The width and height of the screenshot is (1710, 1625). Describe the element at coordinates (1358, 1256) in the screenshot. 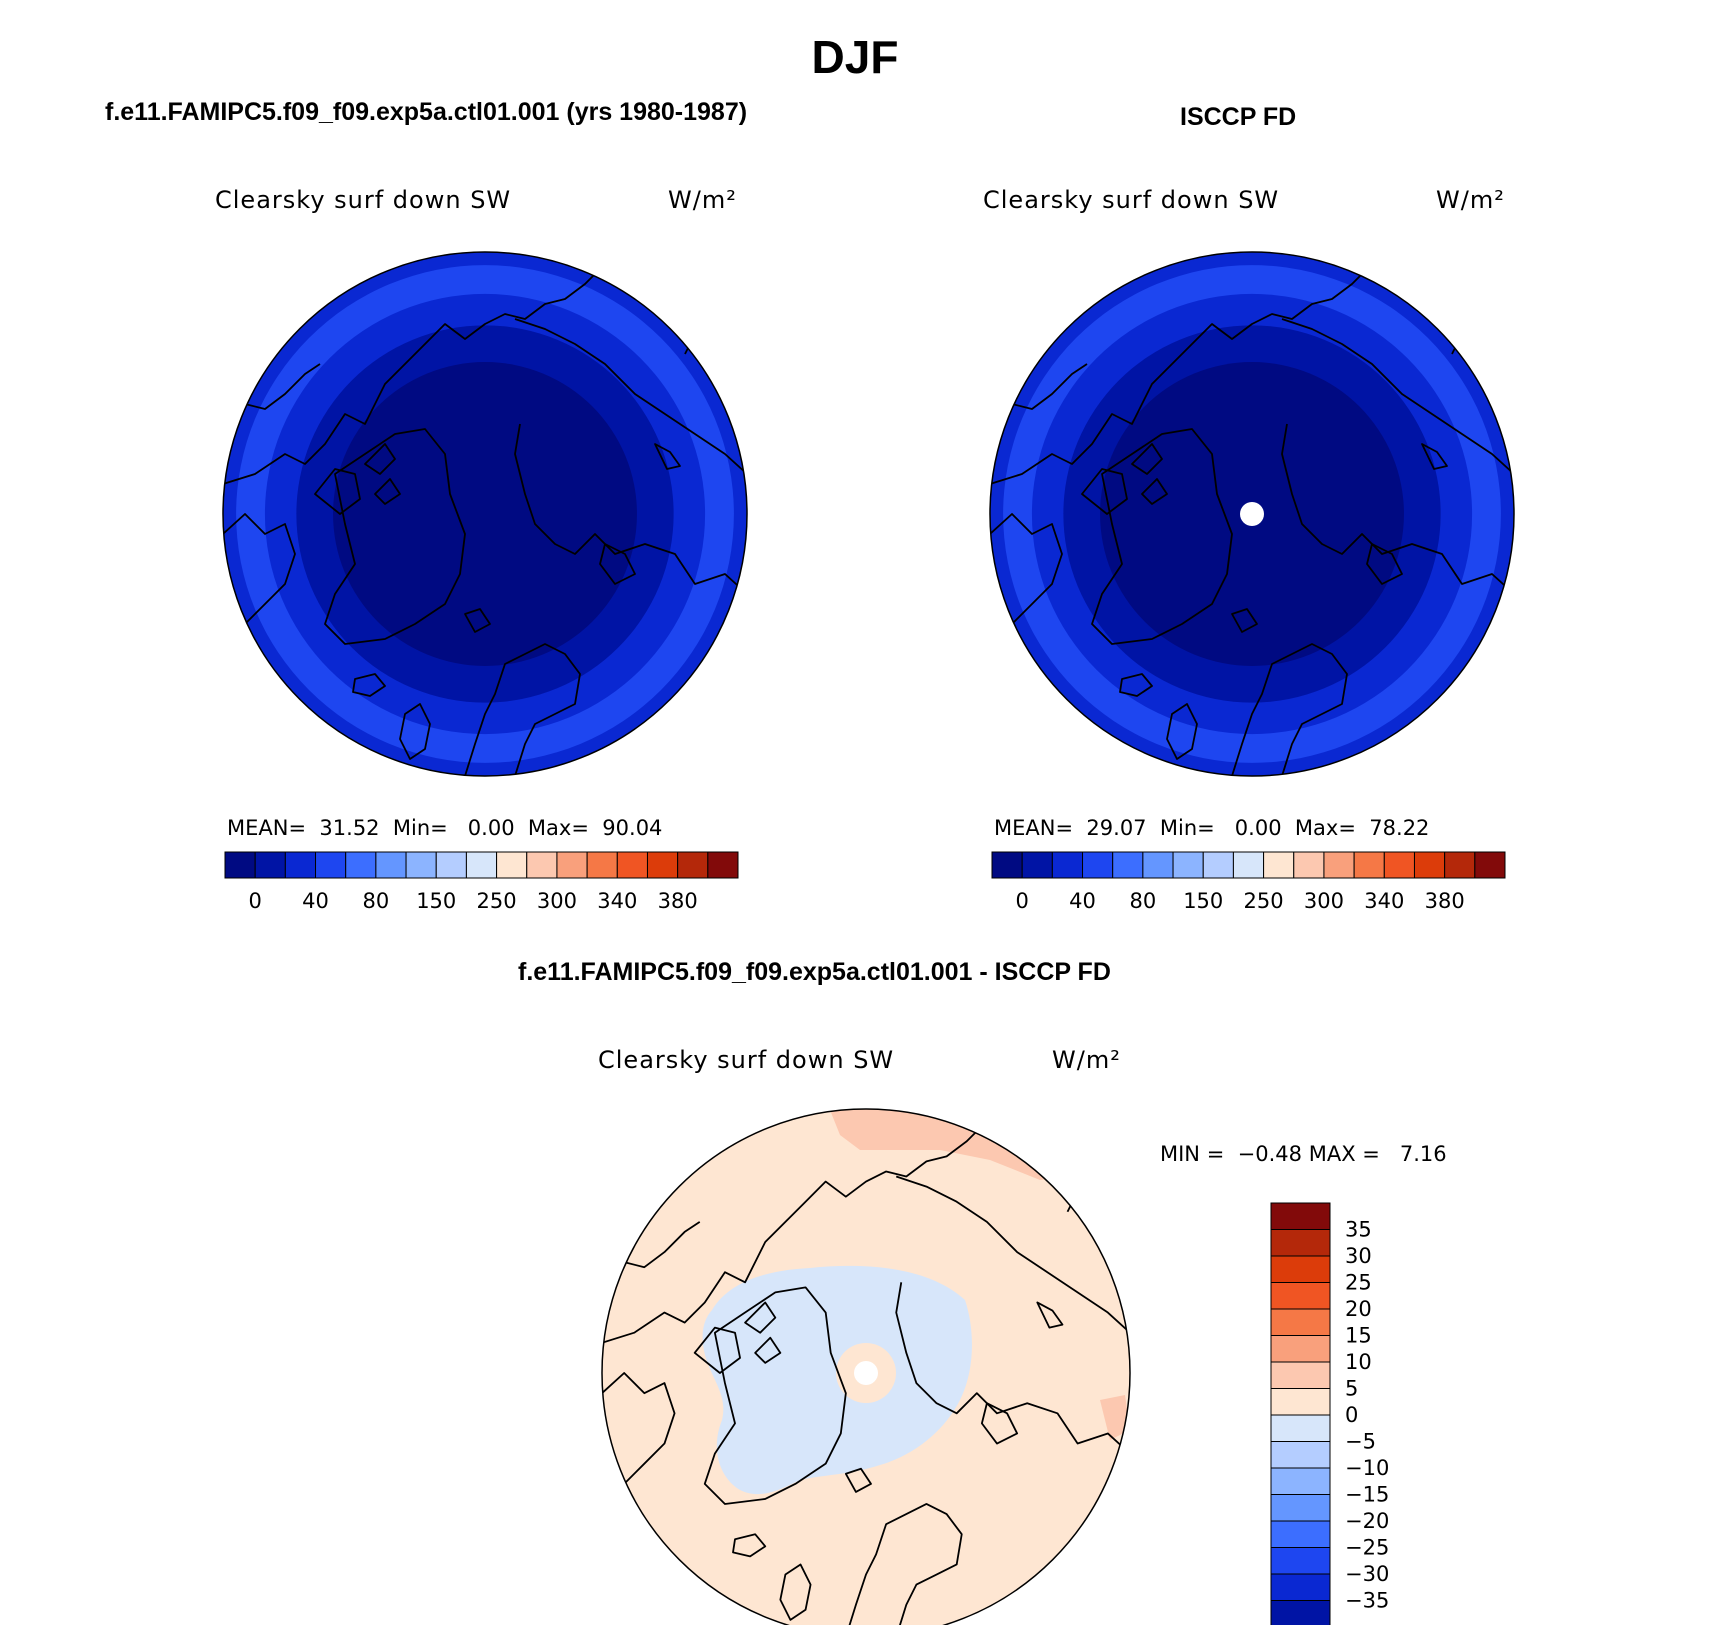

I see `diff-colorbar-tick-label: 30` at that location.